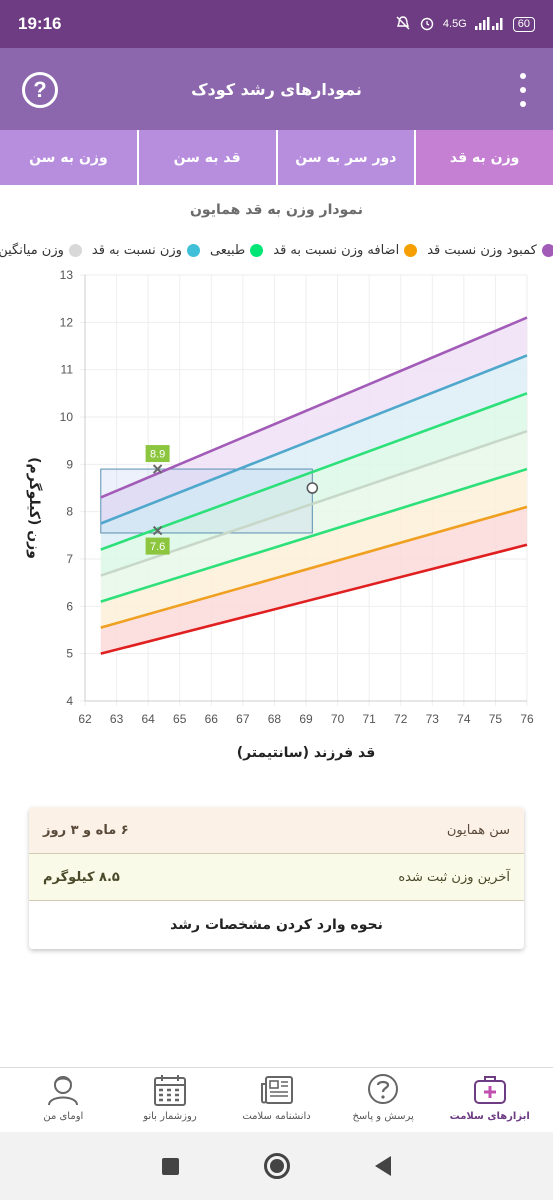  I want to click on nav-profile: اومای من, so click(63, 1097).